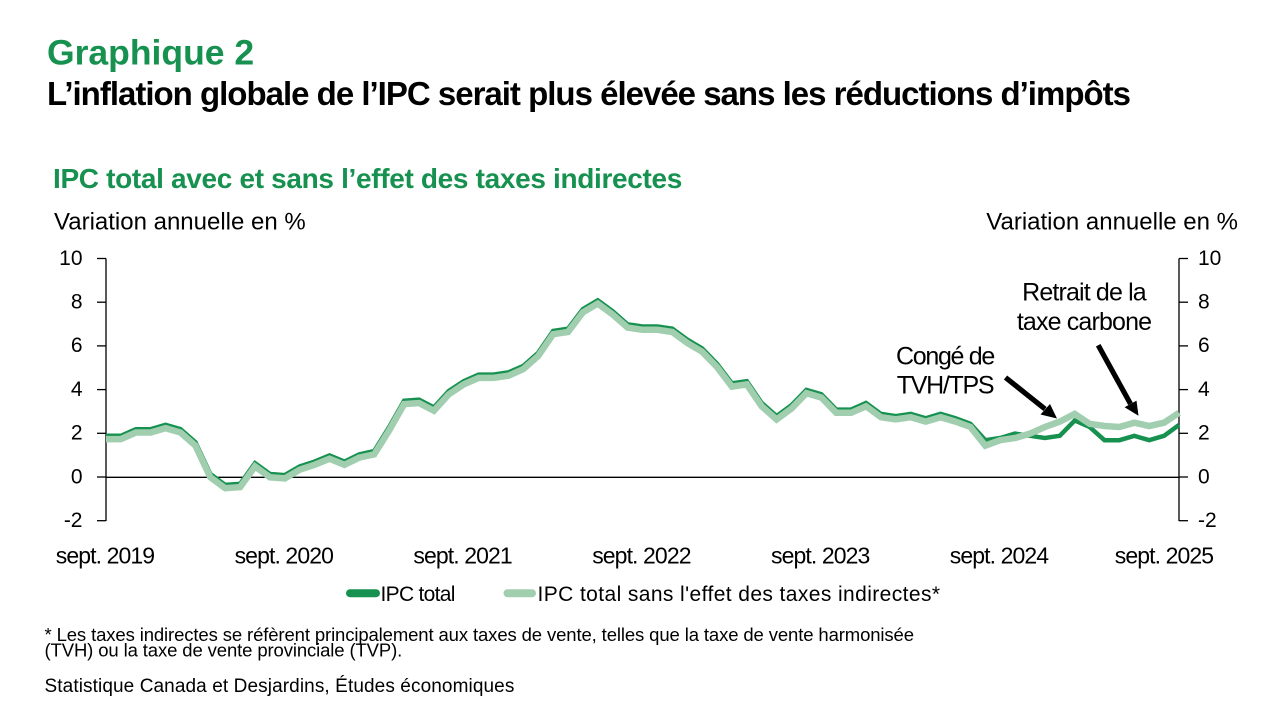 This screenshot has height=720, width=1280. What do you see at coordinates (462, 556) in the screenshot?
I see `svg-text: sept. 2021` at bounding box center [462, 556].